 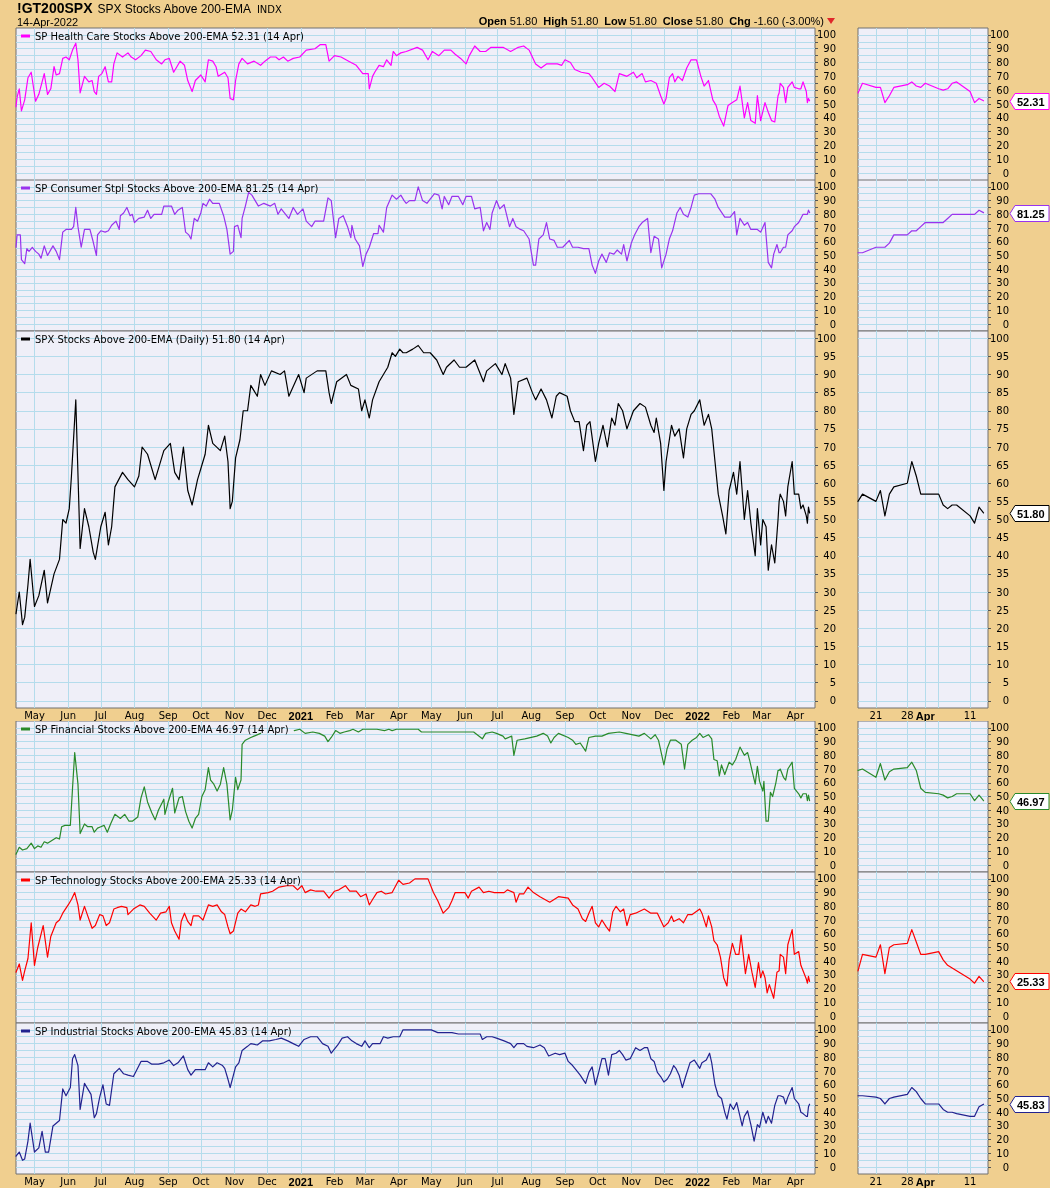 What do you see at coordinates (829, 538) in the screenshot?
I see `y-tick-label: 45` at bounding box center [829, 538].